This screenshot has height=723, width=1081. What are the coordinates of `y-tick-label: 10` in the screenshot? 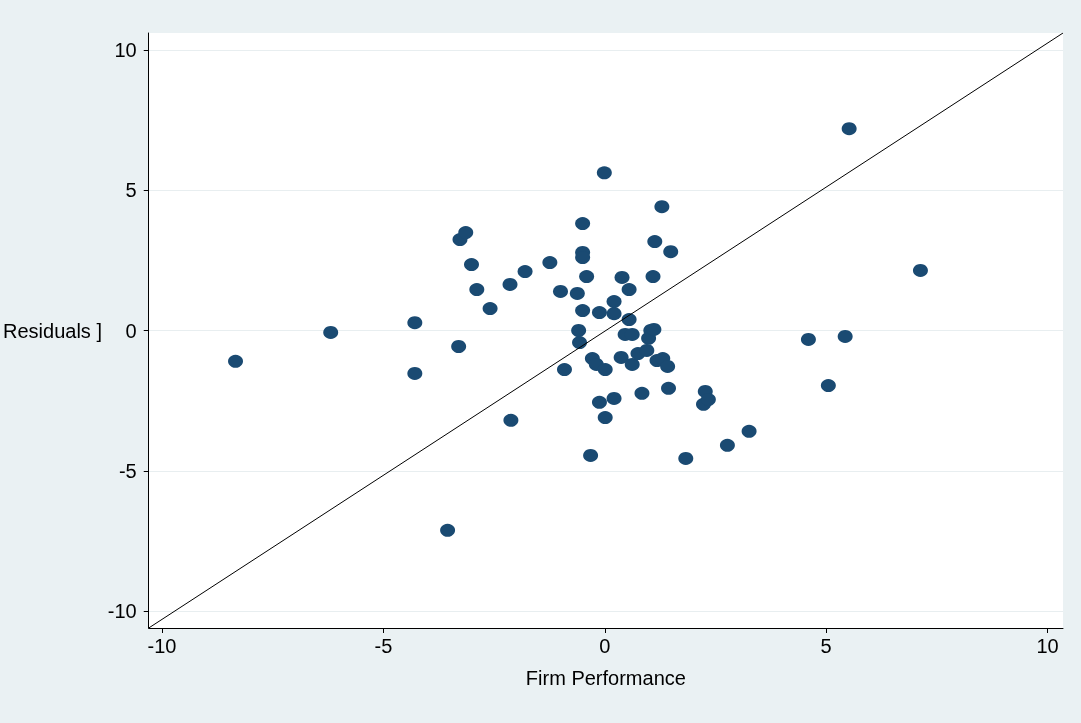 It's located at (125, 49).